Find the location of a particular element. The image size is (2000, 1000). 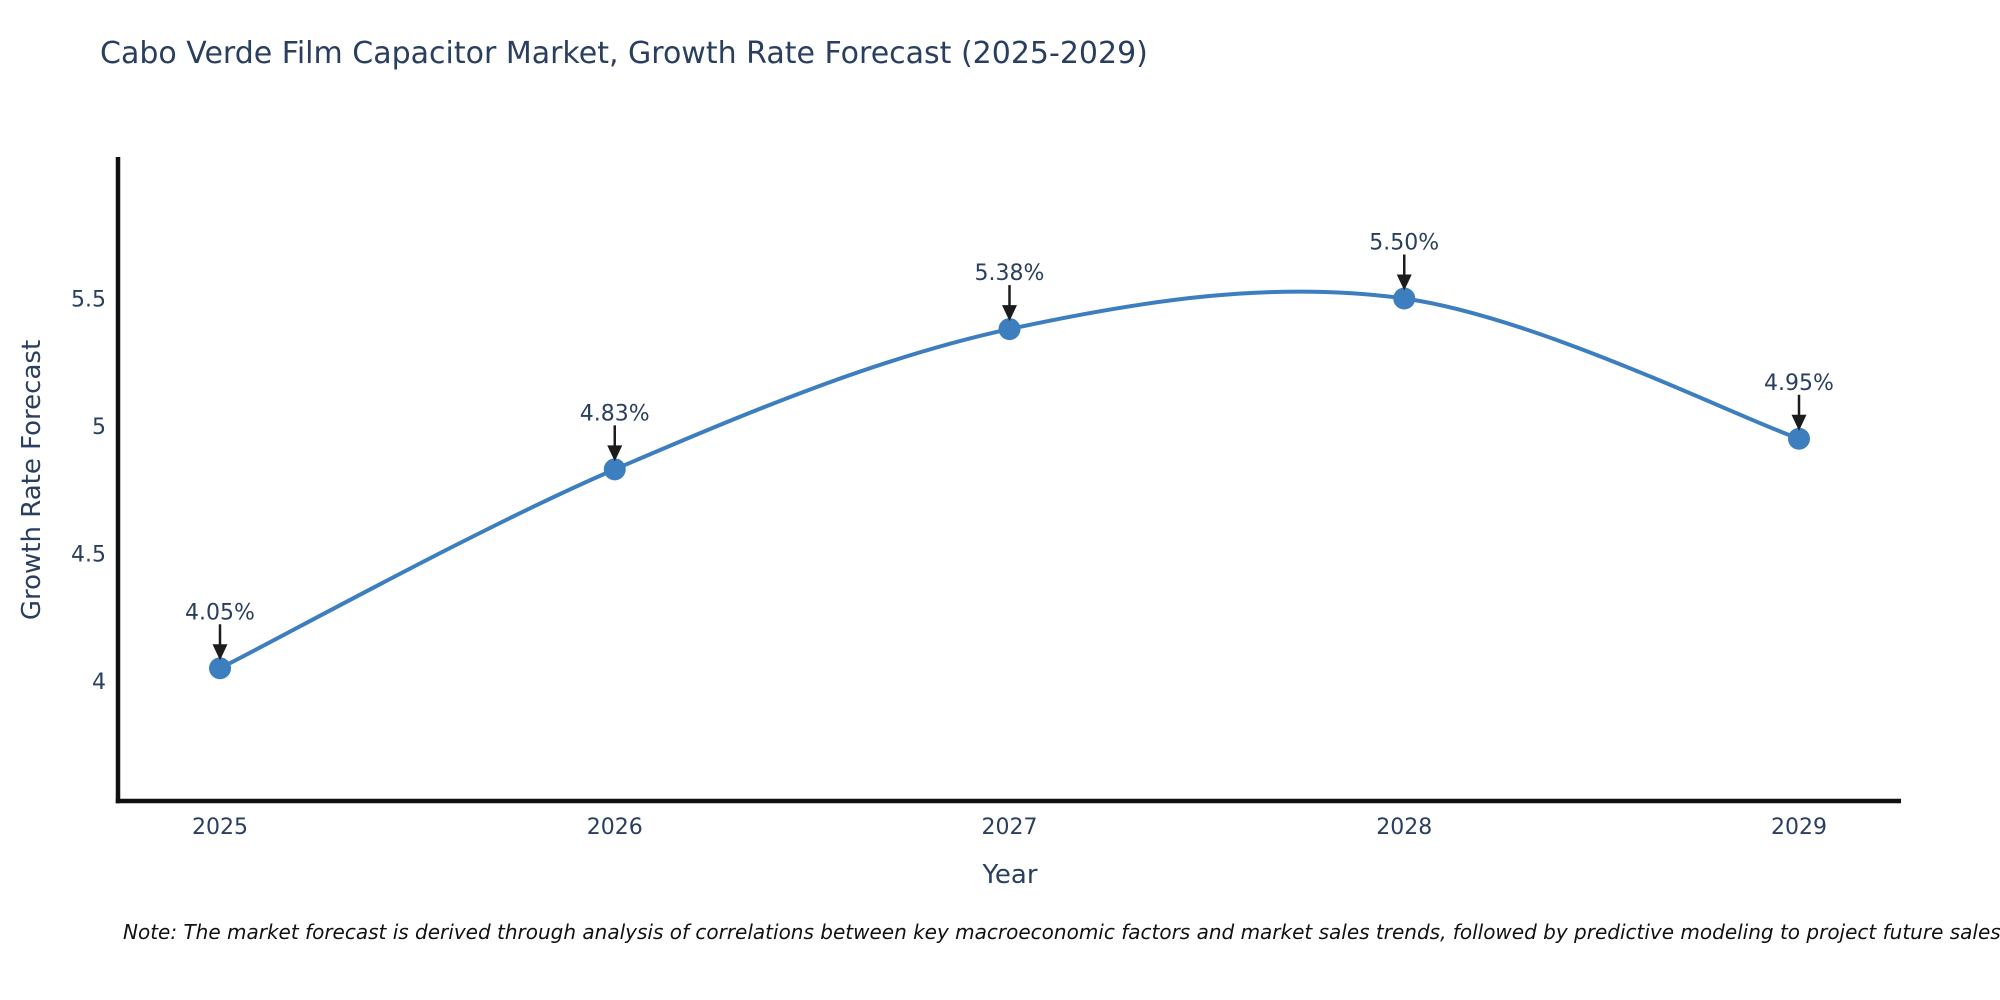

data-point-label: 4.83% is located at coordinates (615, 413).